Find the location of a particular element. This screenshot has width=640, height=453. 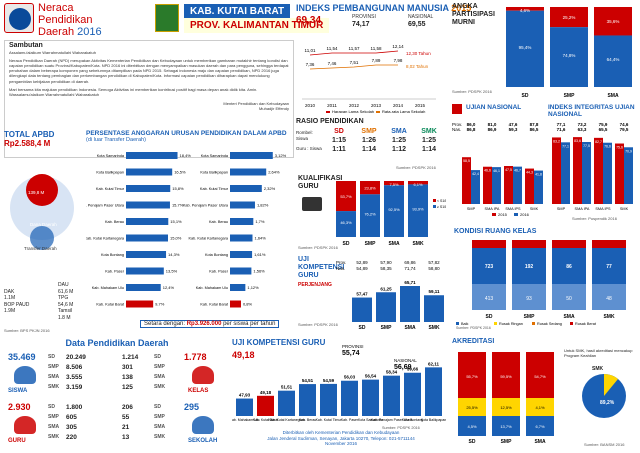

un-legend-2016: 2016 is located at coordinates (525, 214).